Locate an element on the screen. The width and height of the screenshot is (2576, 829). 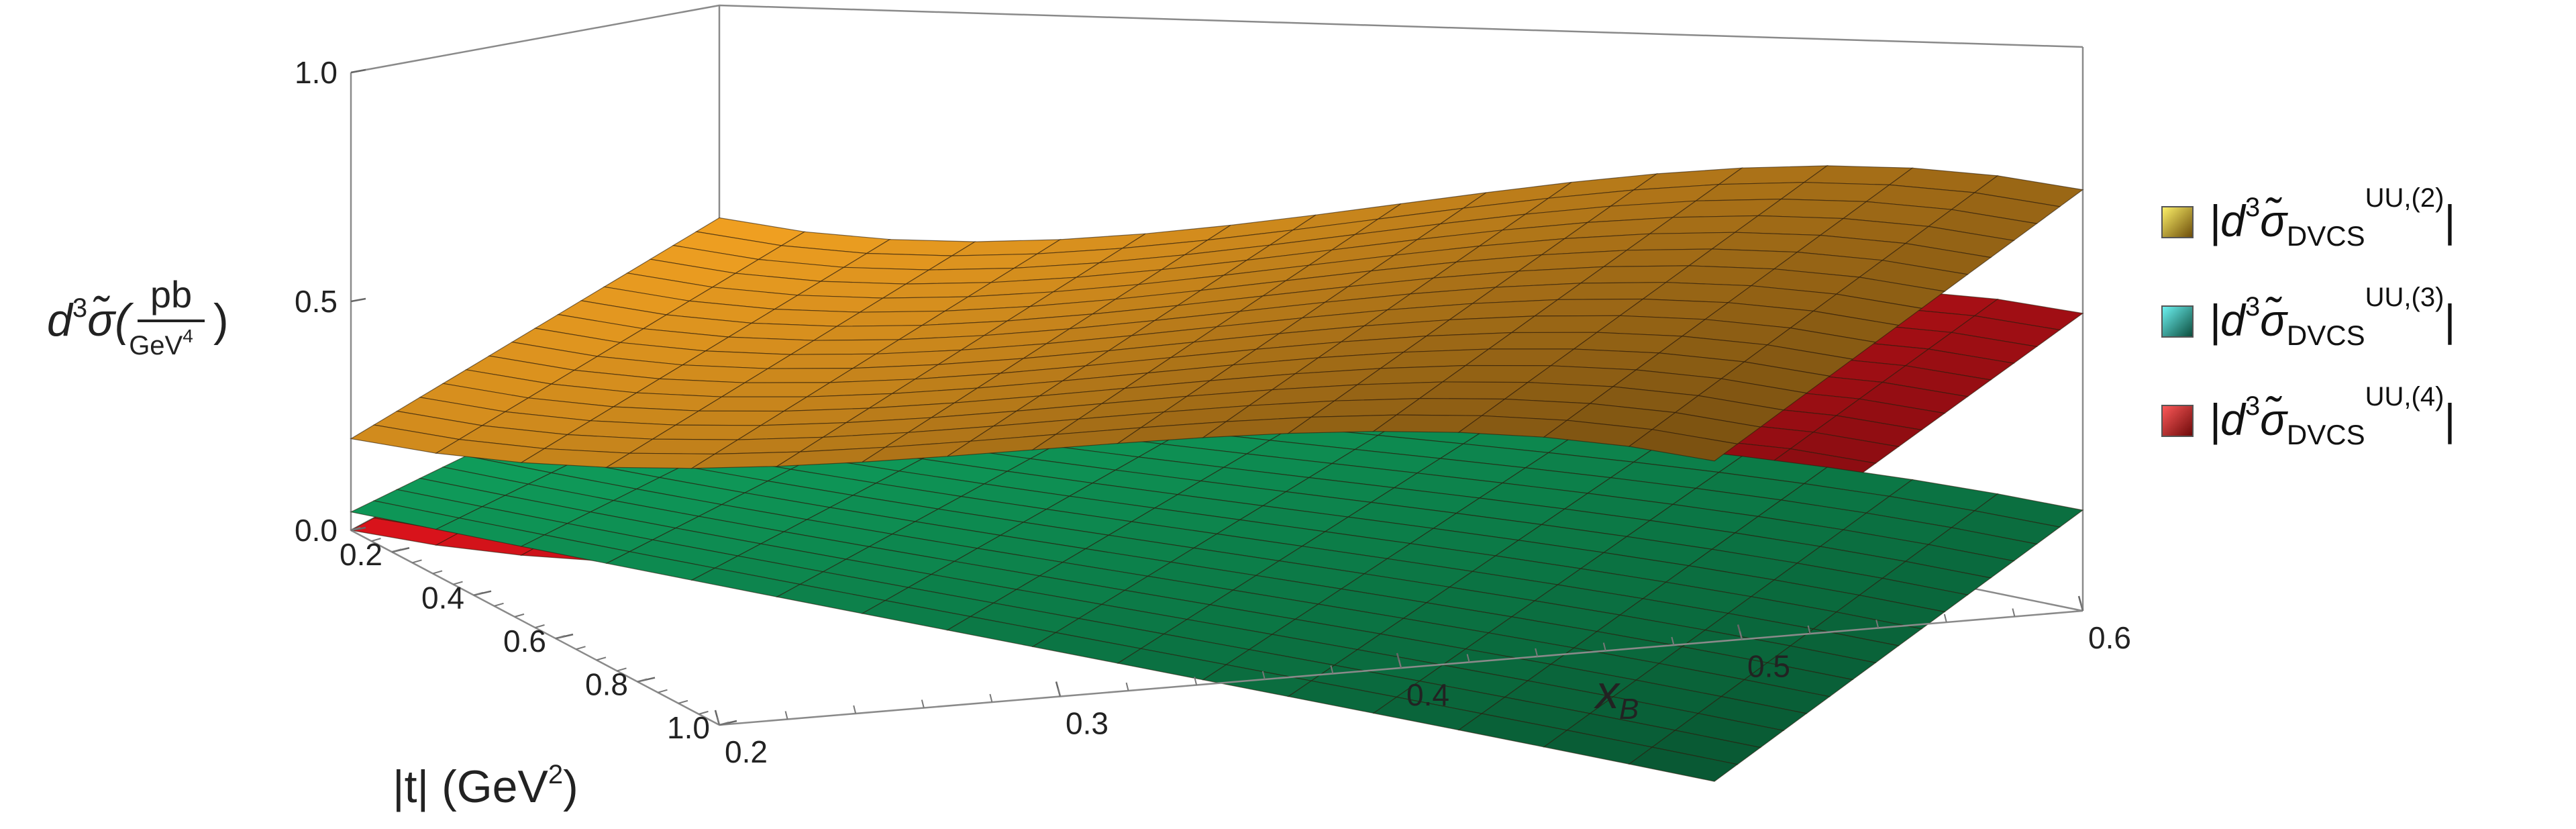
z-label-sigma: σ̃( is located at coordinates (110, 320).